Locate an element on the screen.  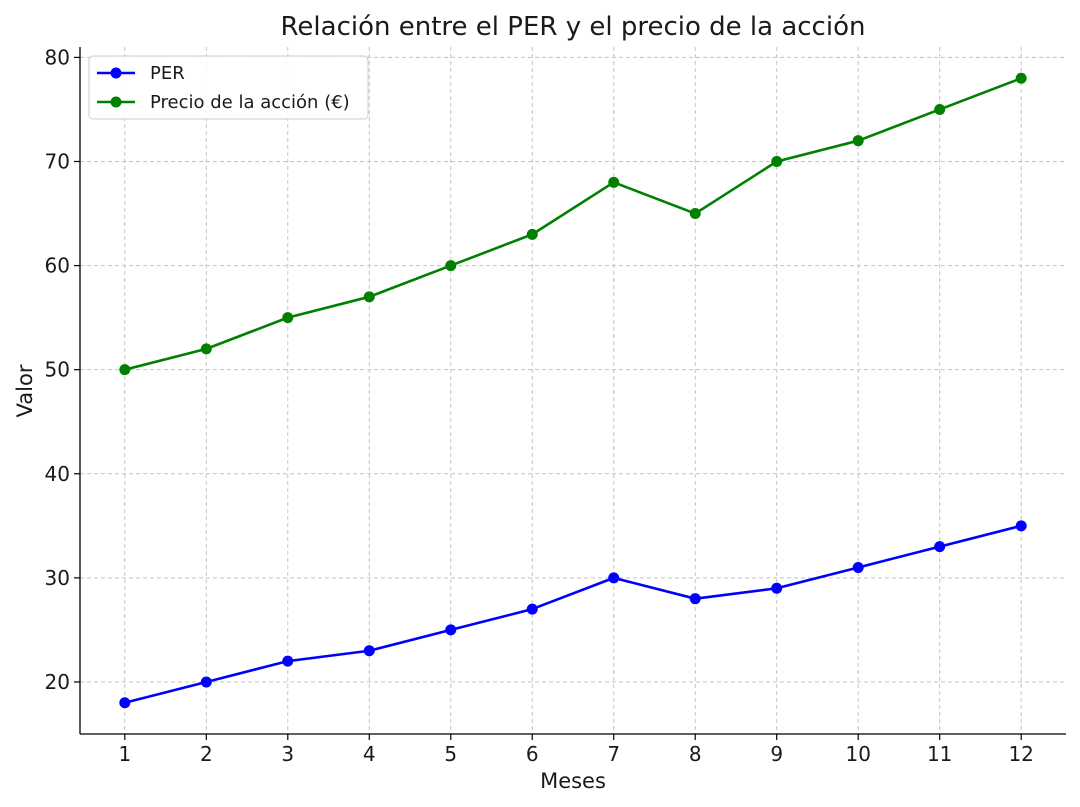
x-tick-label: 4 is located at coordinates (369, 754).